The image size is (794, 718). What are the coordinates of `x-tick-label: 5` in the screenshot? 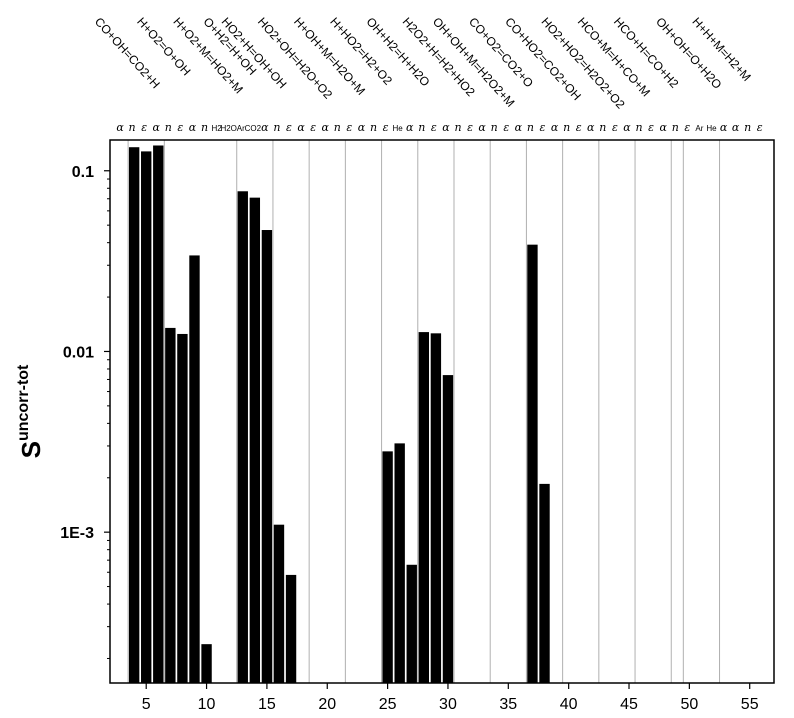 It's located at (146, 704).